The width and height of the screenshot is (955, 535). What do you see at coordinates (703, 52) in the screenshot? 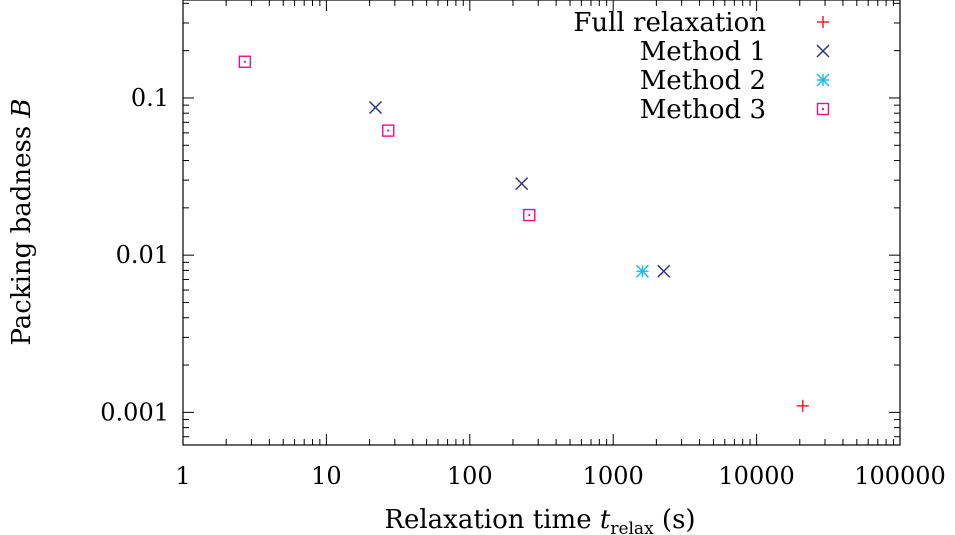
I see `legend-entry-label: Method 1` at bounding box center [703, 52].